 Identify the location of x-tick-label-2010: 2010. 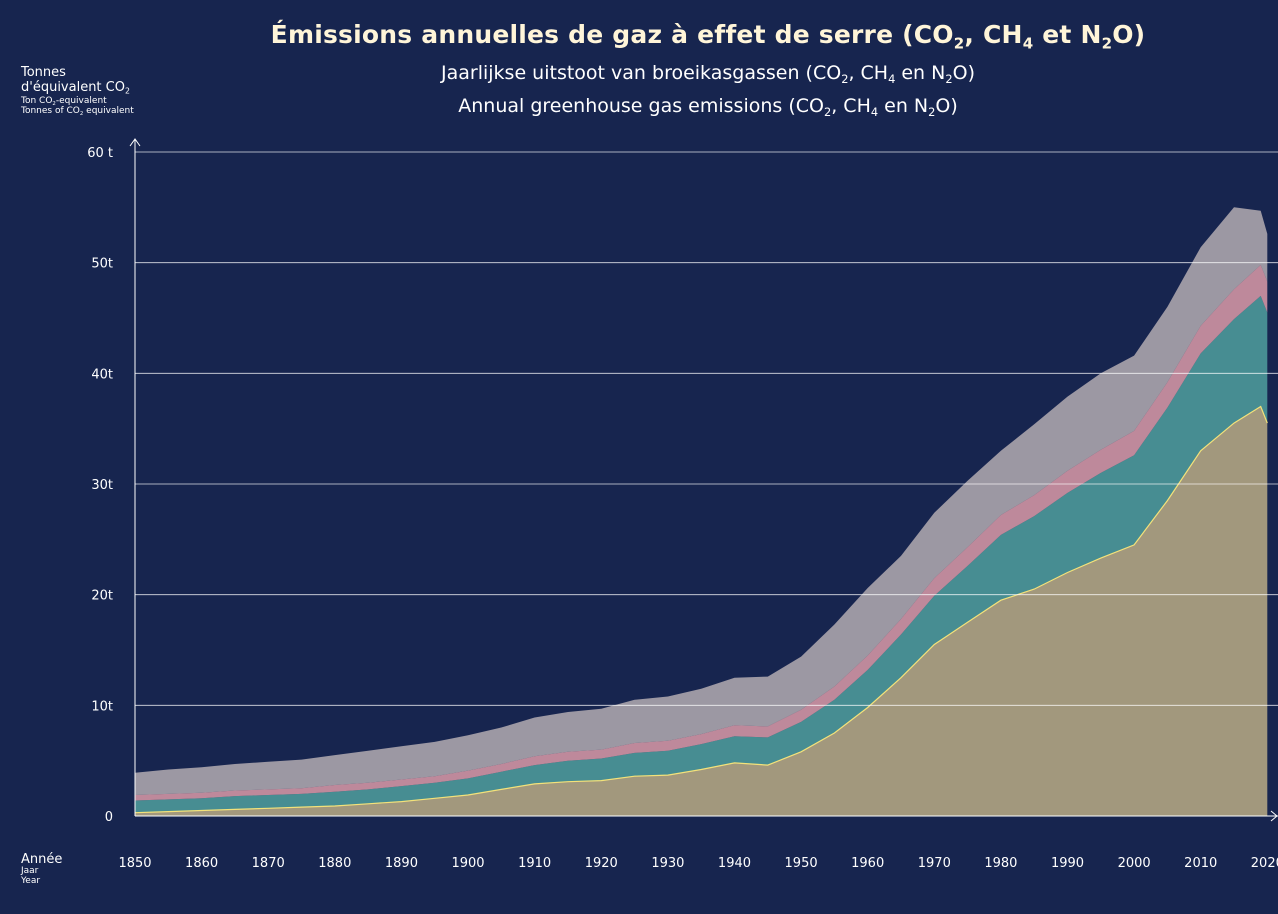
(1200, 863).